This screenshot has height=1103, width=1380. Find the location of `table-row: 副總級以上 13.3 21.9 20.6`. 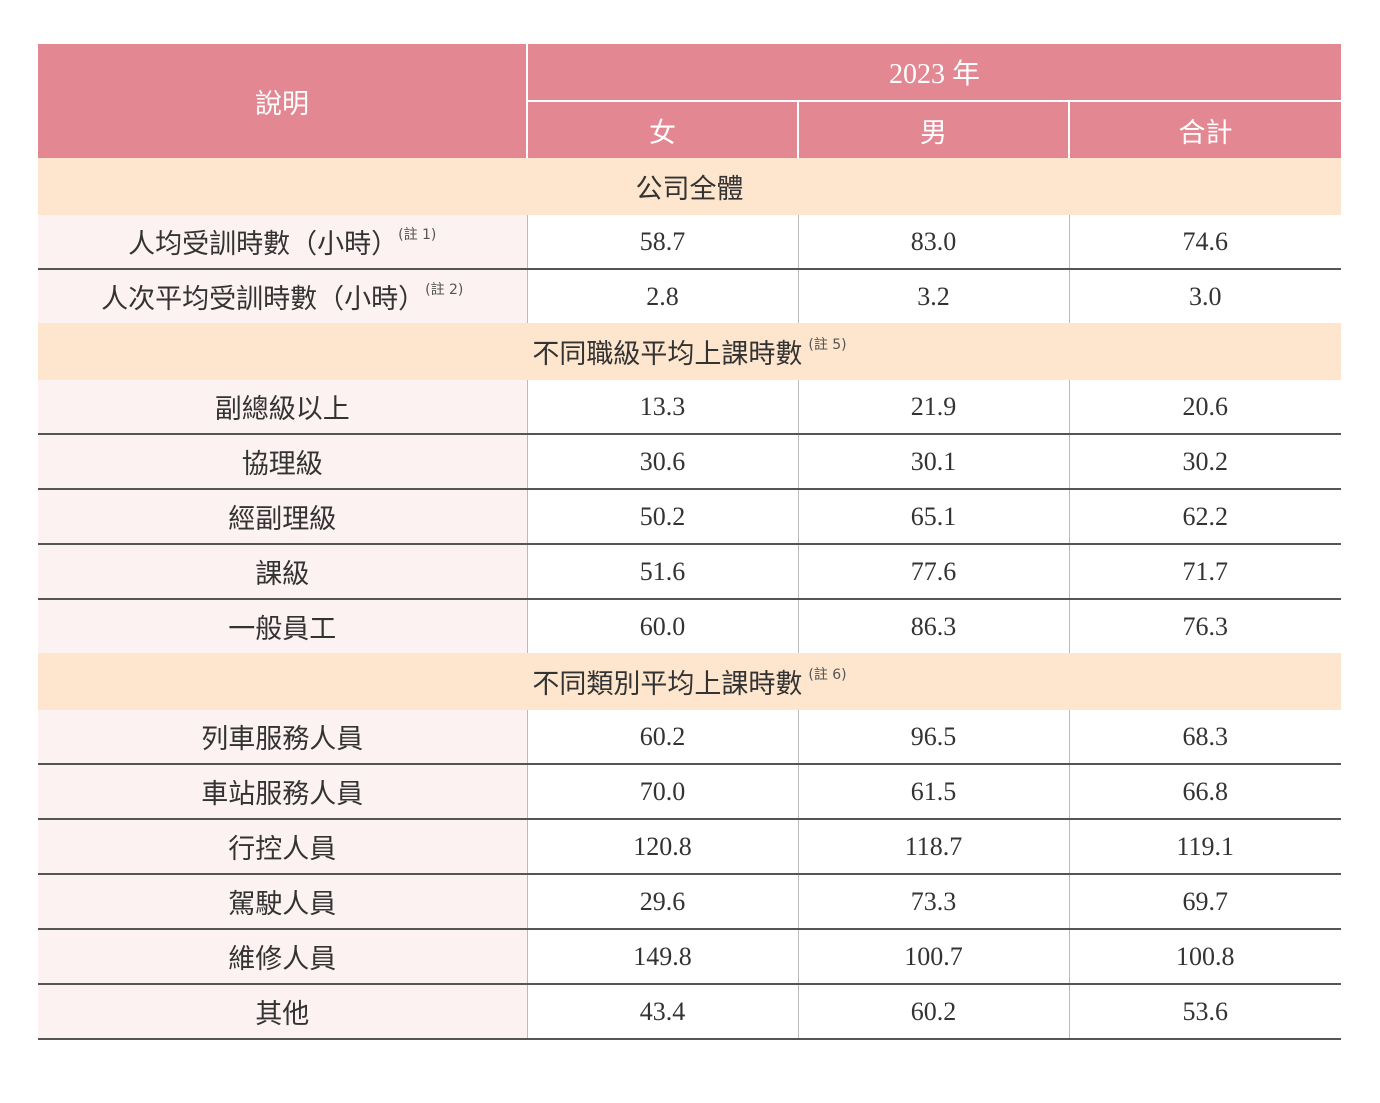

table-row: 副總級以上 13.3 21.9 20.6 is located at coordinates (689, 407).